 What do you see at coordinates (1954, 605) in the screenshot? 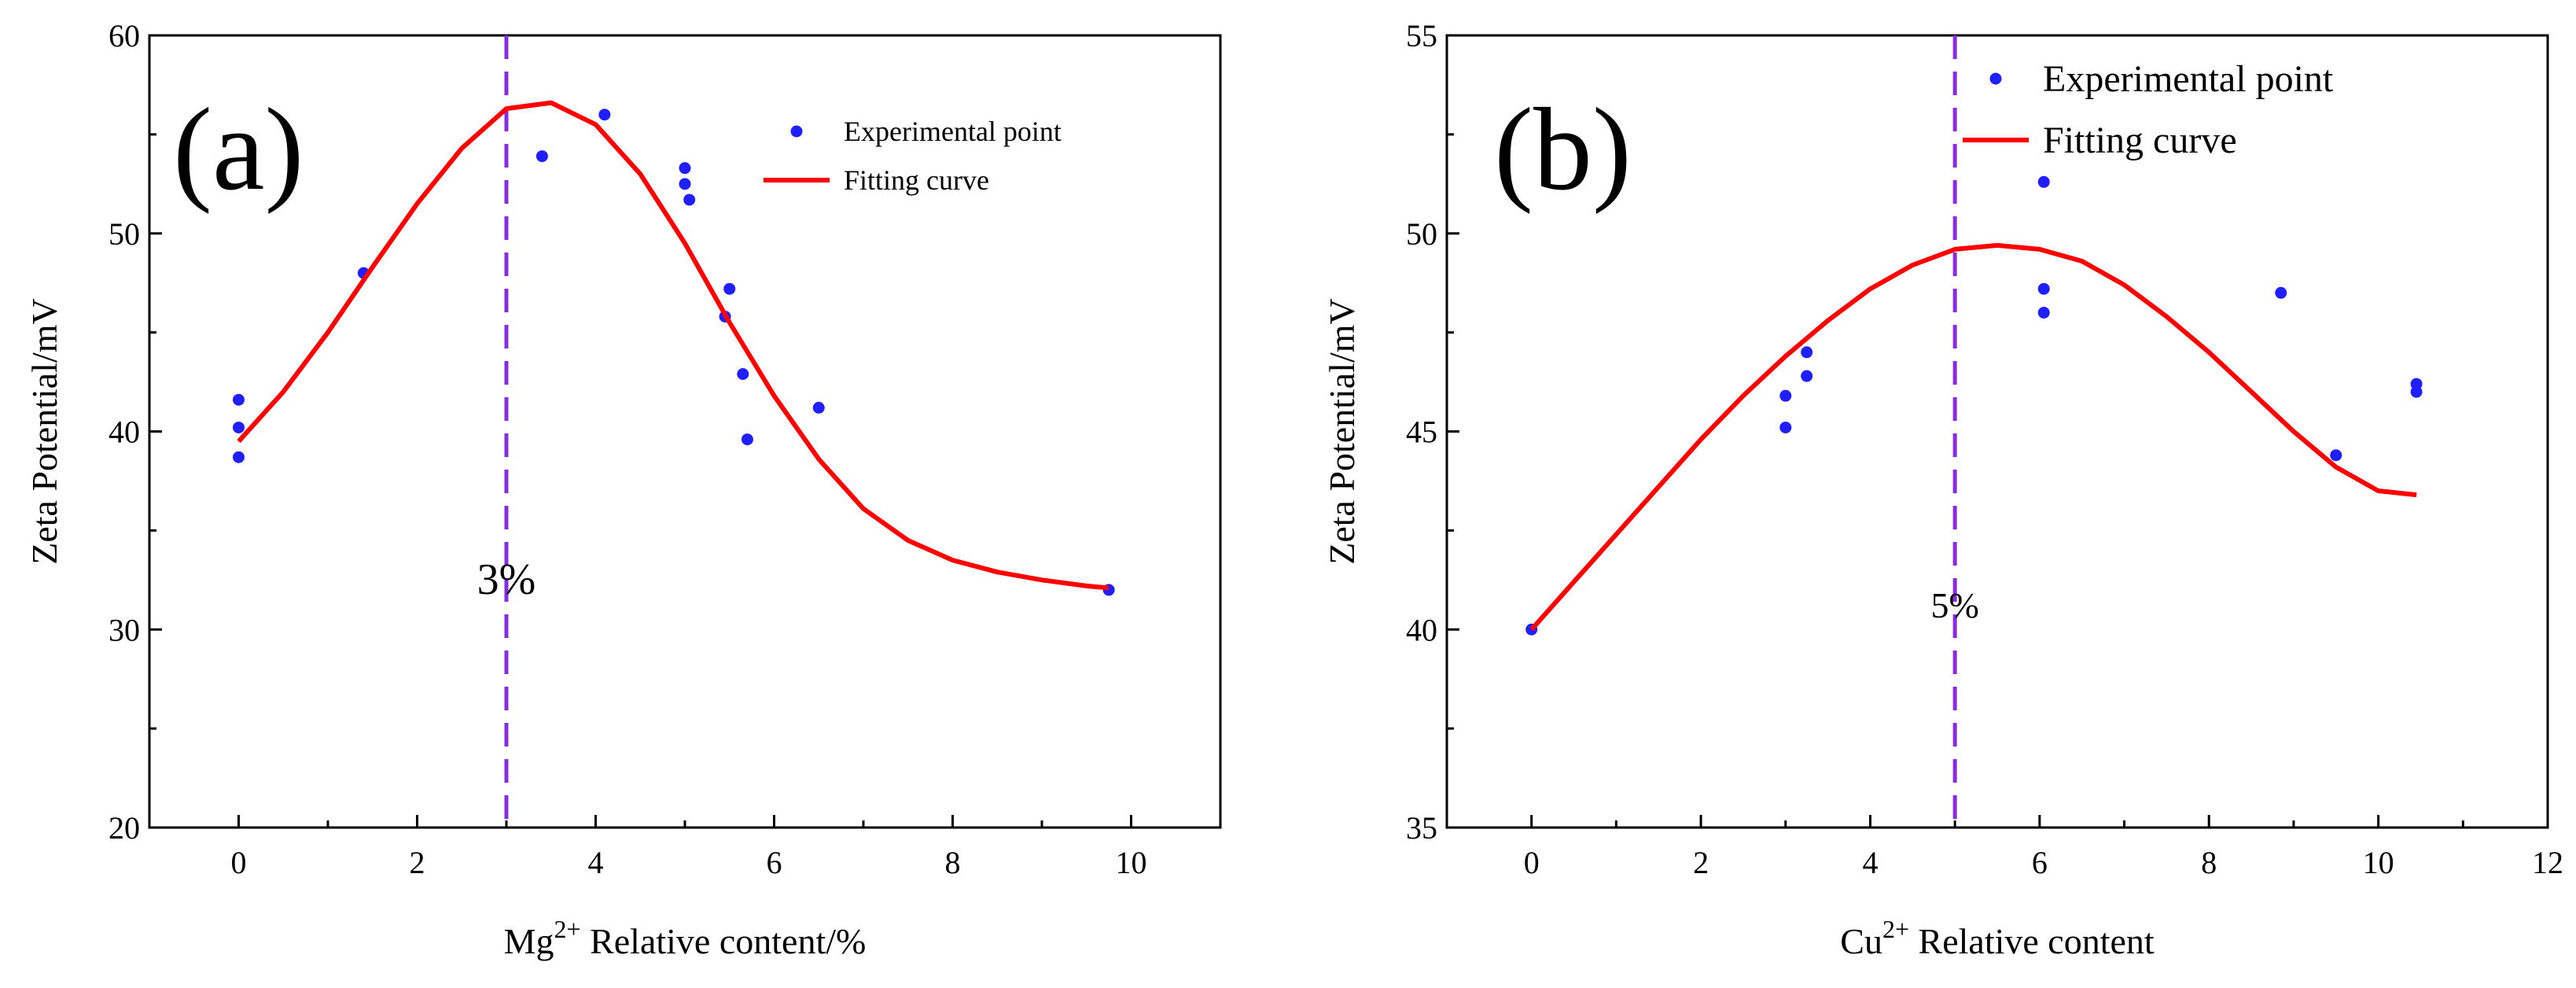
I see `reference-annotation: 5%` at bounding box center [1954, 605].